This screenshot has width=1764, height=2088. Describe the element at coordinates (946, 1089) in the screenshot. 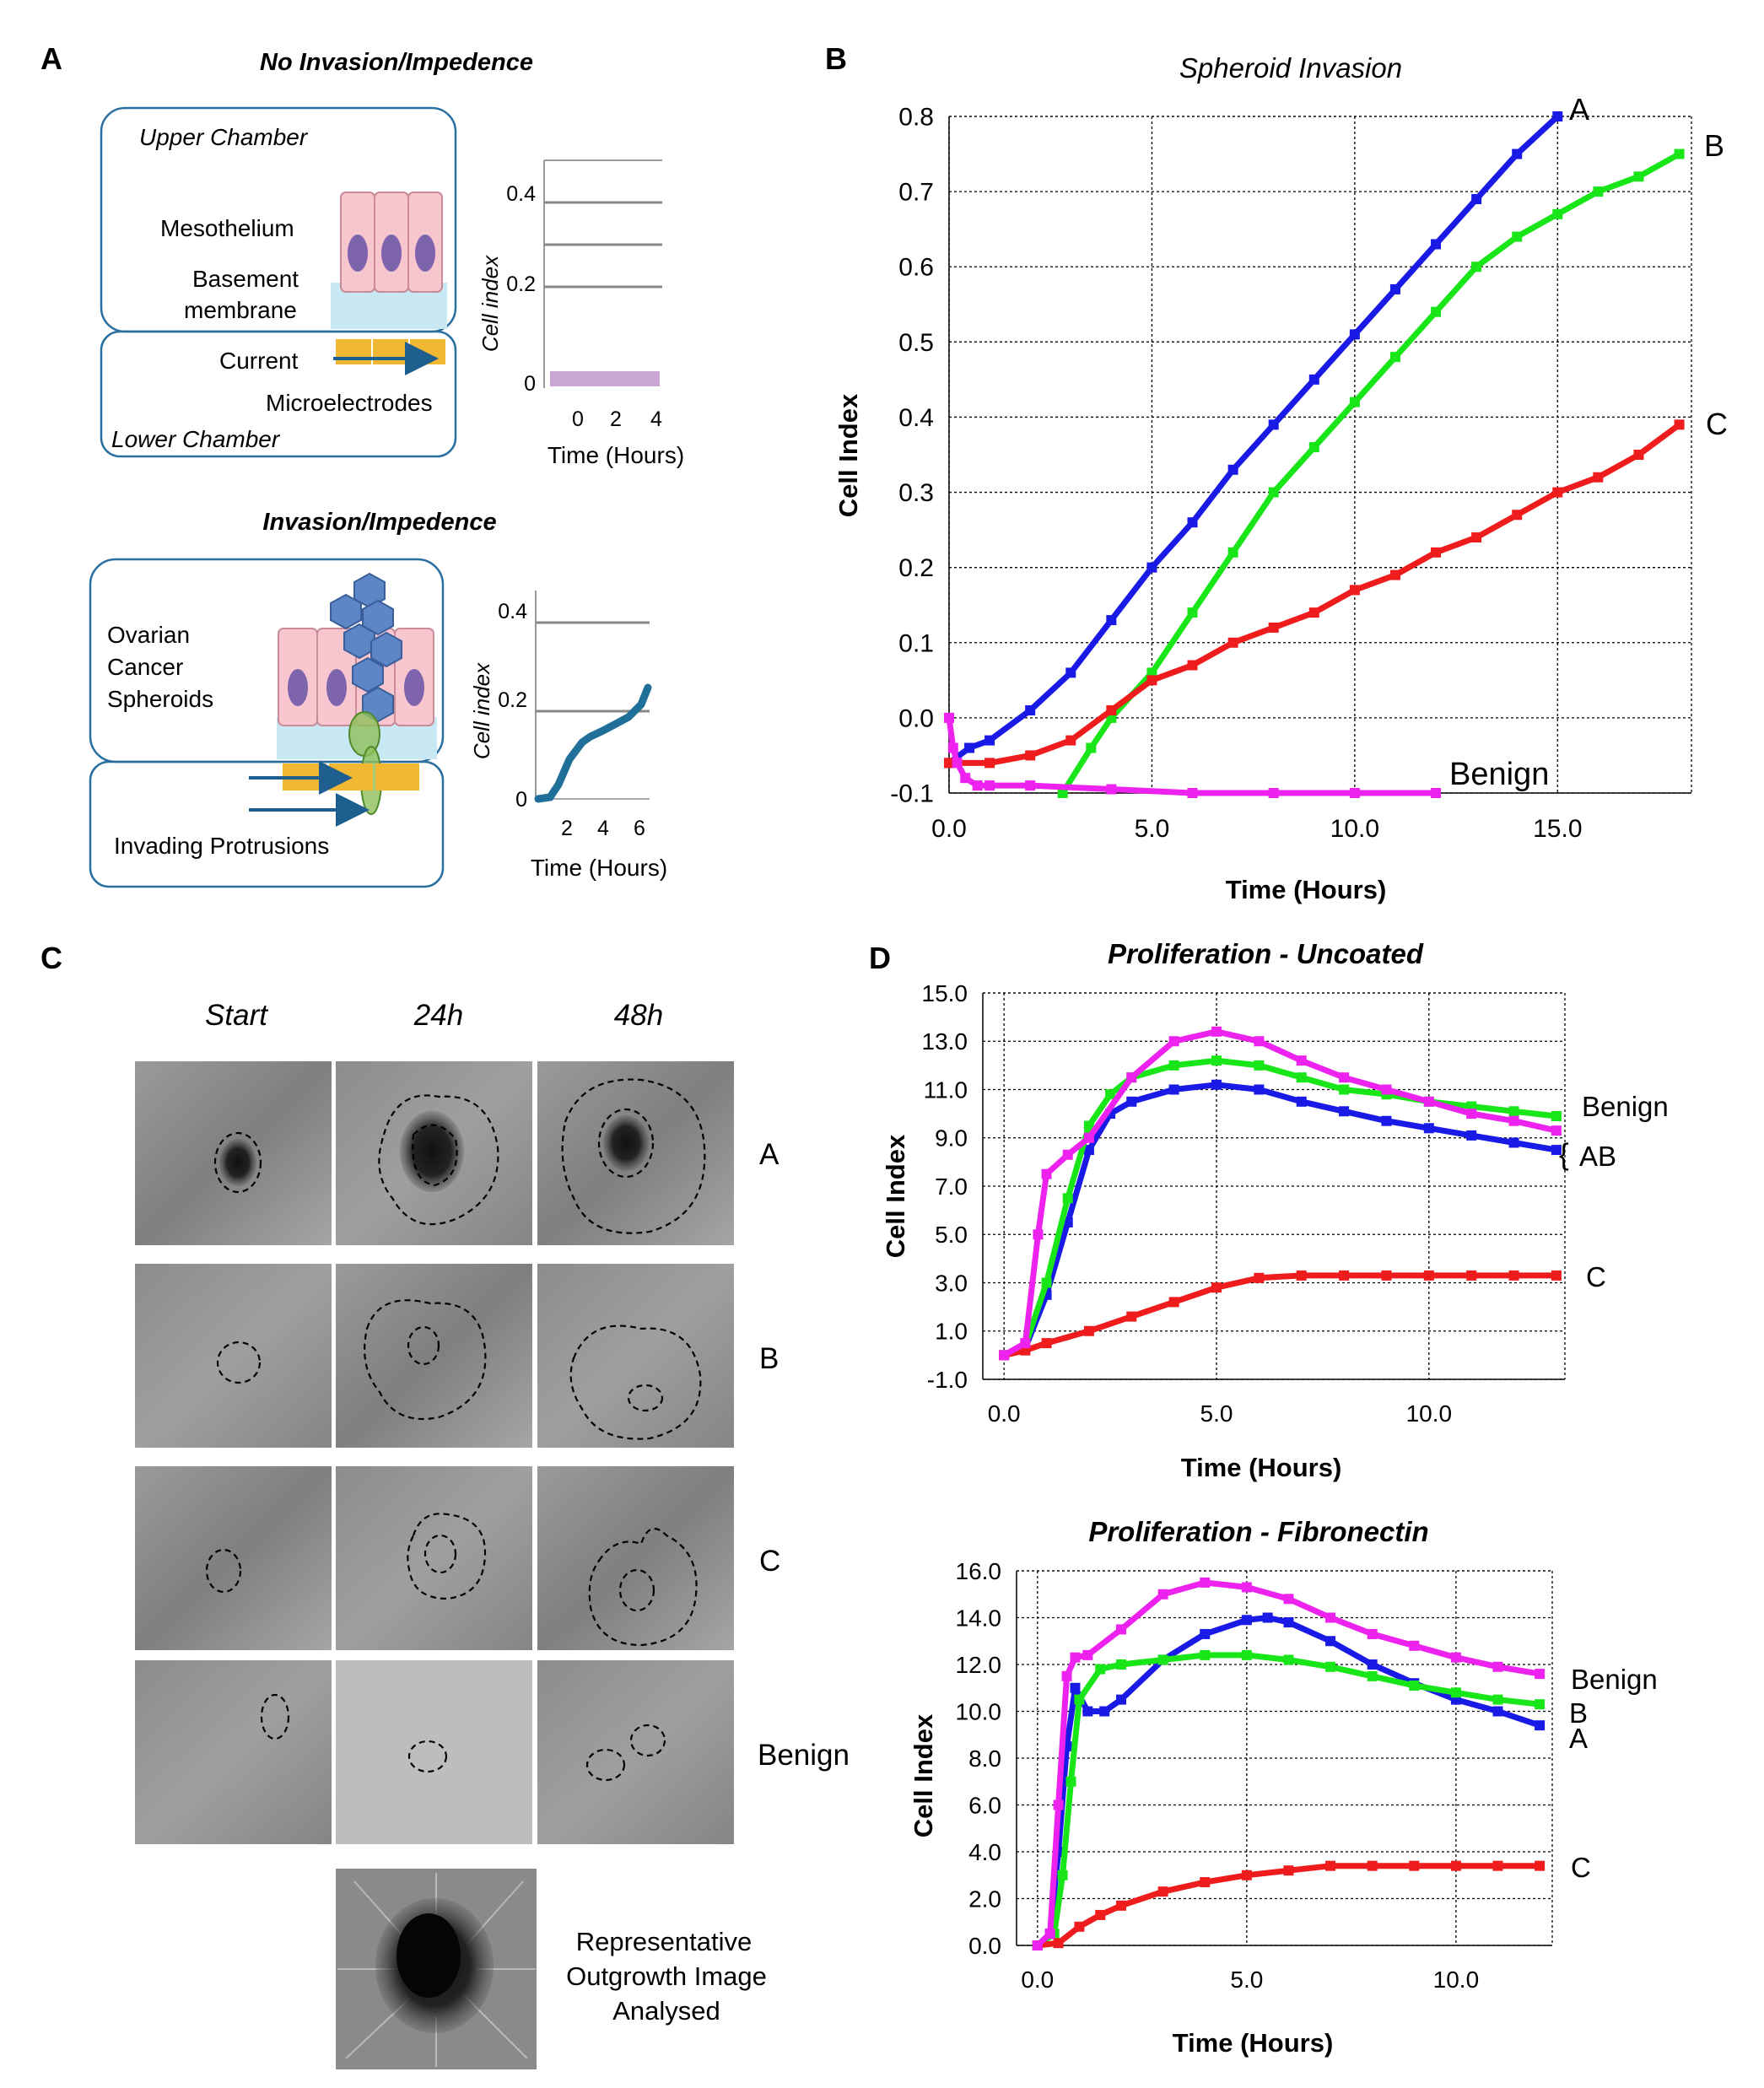

I see `y-tick-label: 11.0` at that location.